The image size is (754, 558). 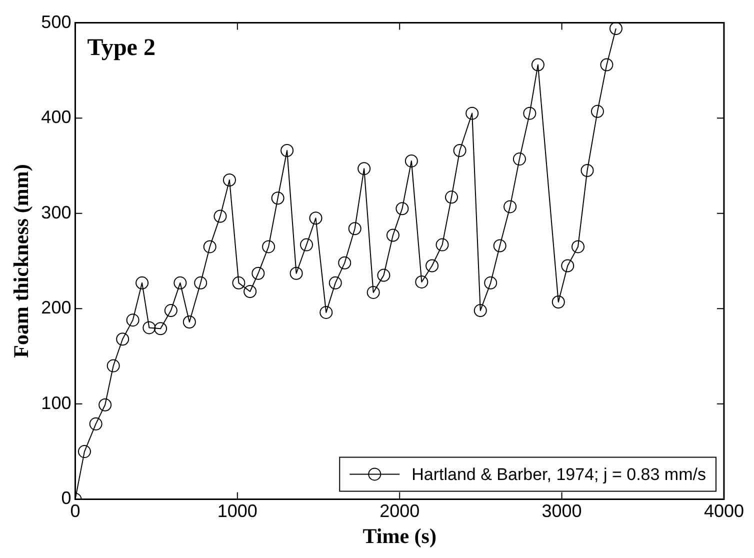 What do you see at coordinates (56, 117) in the screenshot?
I see `y-tick-label: 400` at bounding box center [56, 117].